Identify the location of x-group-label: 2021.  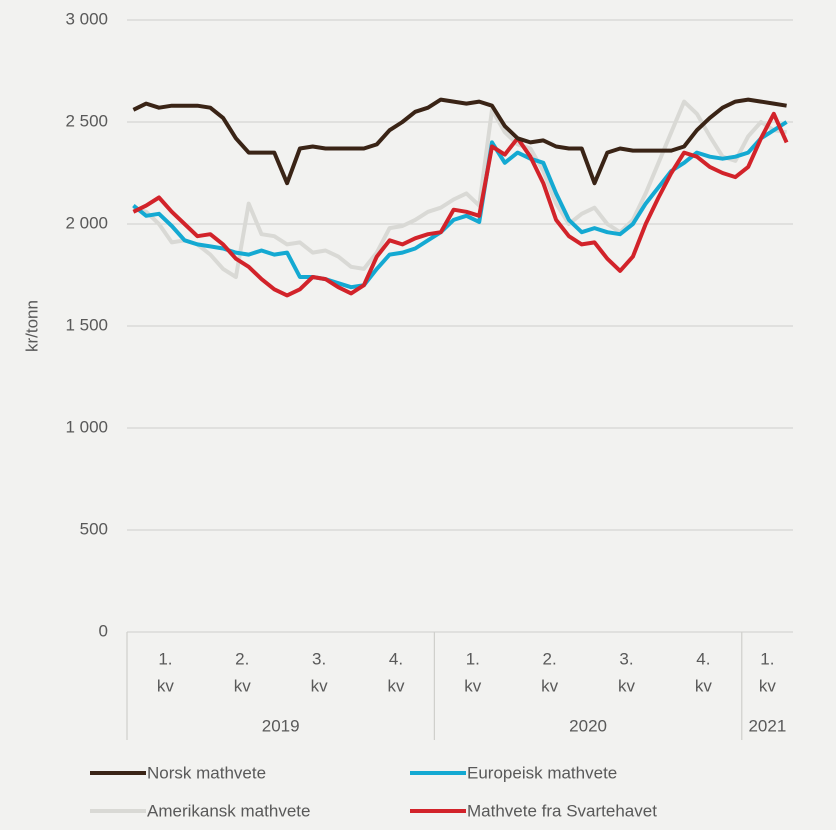
(767, 725).